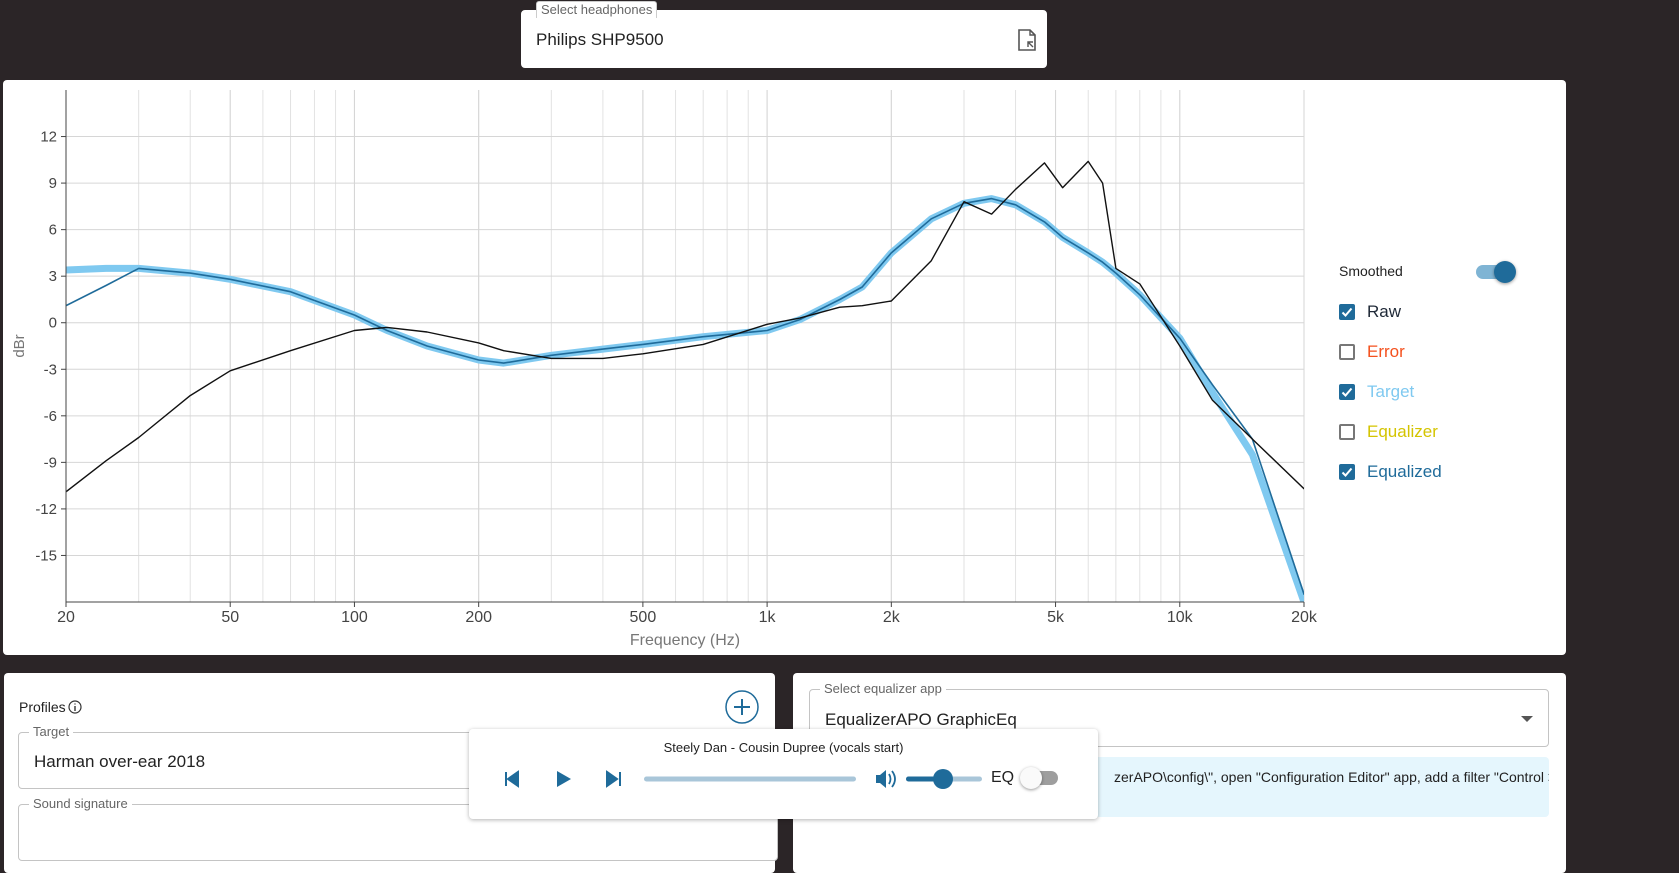  I want to click on player-controls, so click(743, 779).